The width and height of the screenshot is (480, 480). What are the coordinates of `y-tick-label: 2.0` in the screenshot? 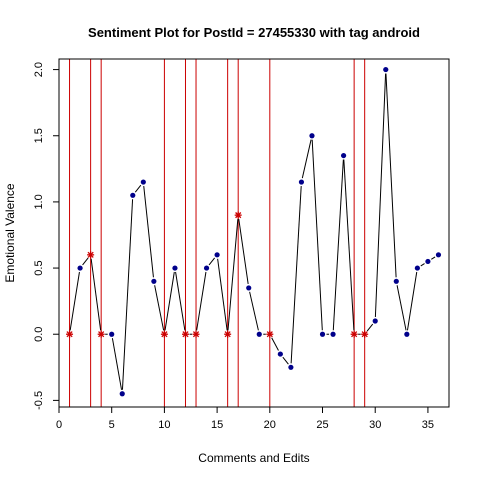 It's located at (39, 69).